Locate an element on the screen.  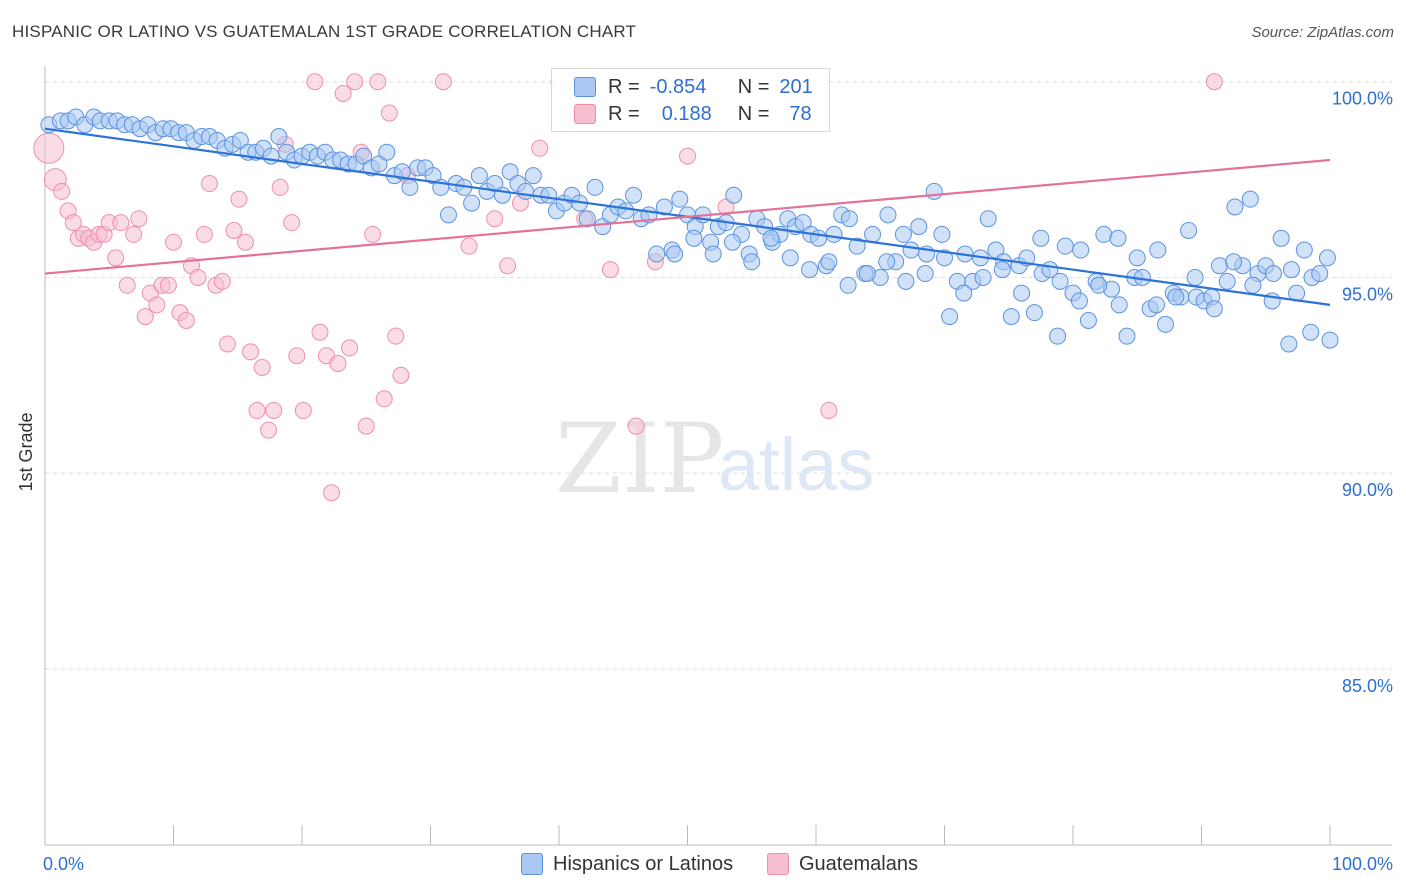
legend-r-value: 0.188 is located at coordinates (686, 113).